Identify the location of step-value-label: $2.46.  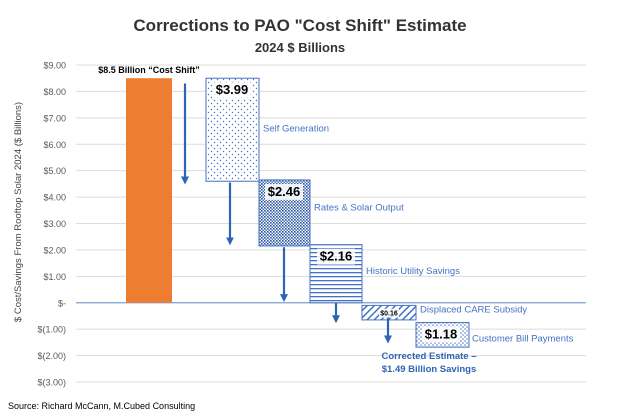
(284, 191).